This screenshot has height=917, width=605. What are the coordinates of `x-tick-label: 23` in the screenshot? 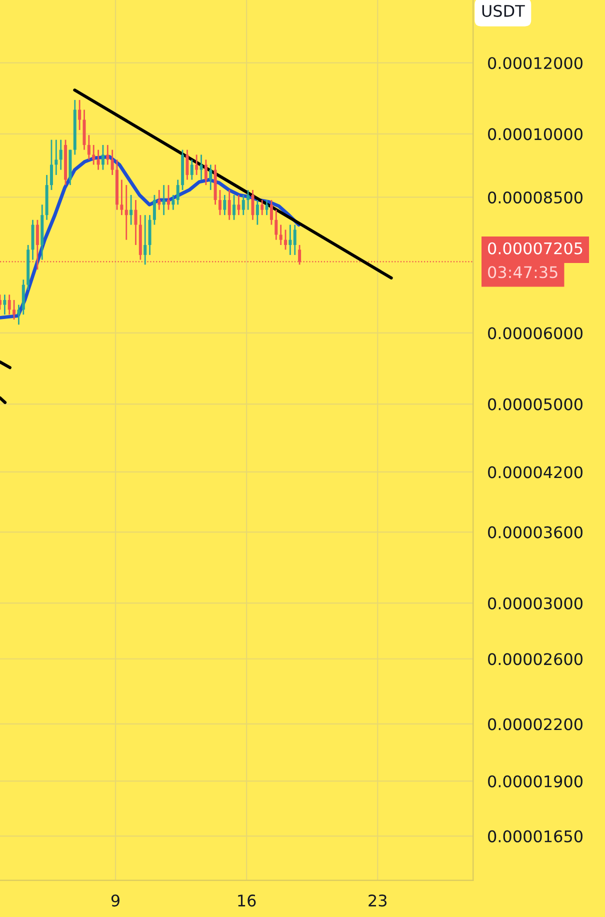 It's located at (377, 900).